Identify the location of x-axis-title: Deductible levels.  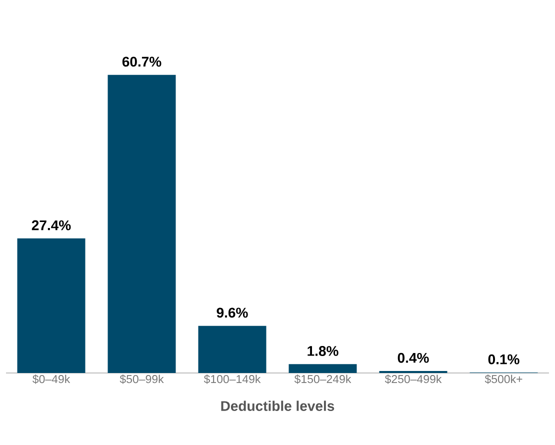
(277, 405).